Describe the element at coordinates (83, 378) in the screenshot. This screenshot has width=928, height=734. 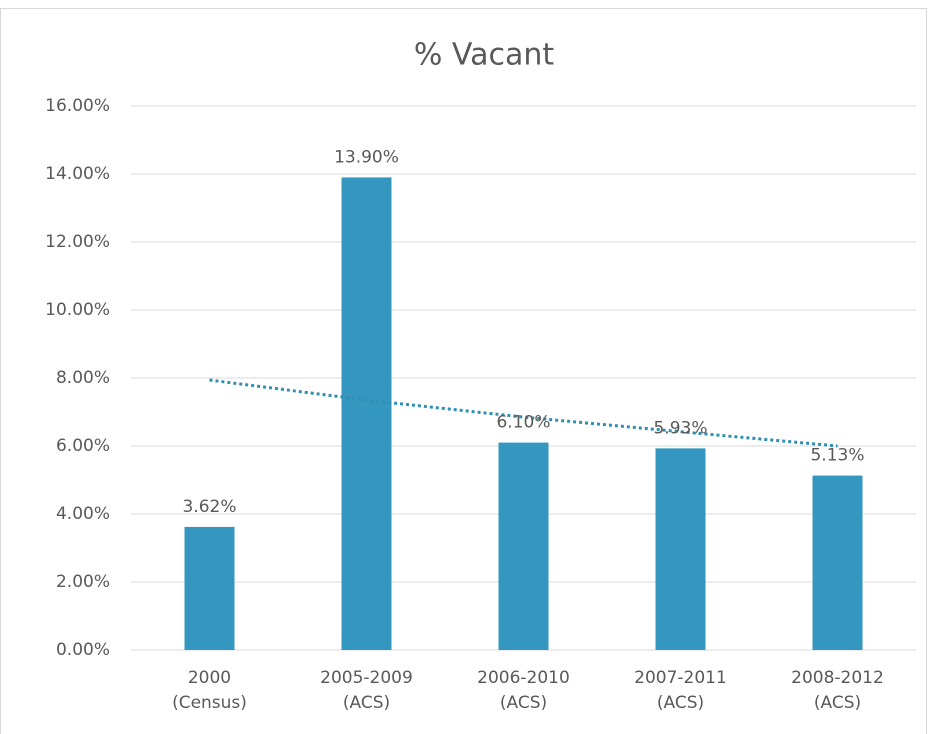
I see `y-tick-label: 8.00%` at that location.